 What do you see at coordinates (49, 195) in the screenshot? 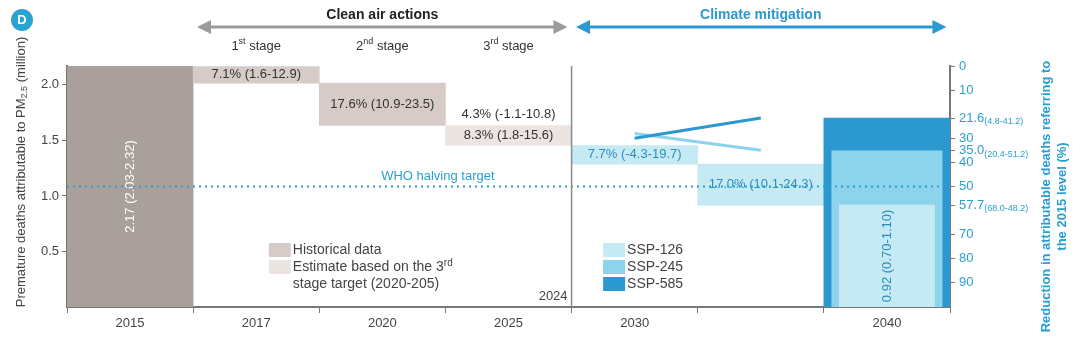
I see `y-tick-label: 1.0` at bounding box center [49, 195].